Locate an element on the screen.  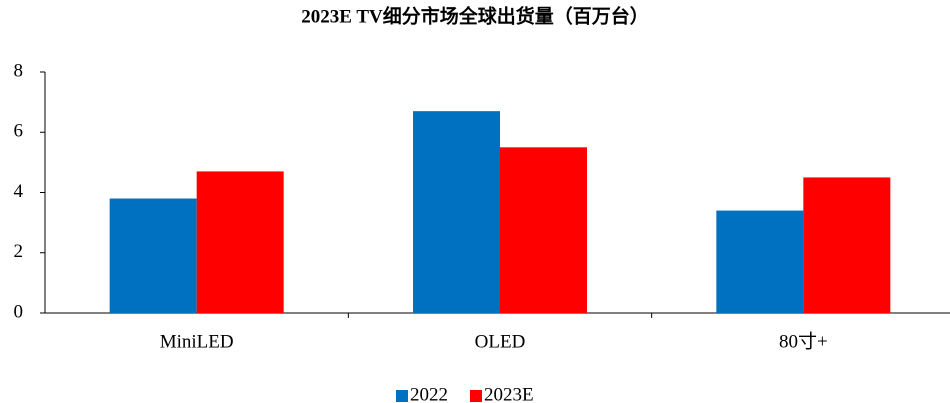
y-tick-label: 8 is located at coordinates (19, 70).